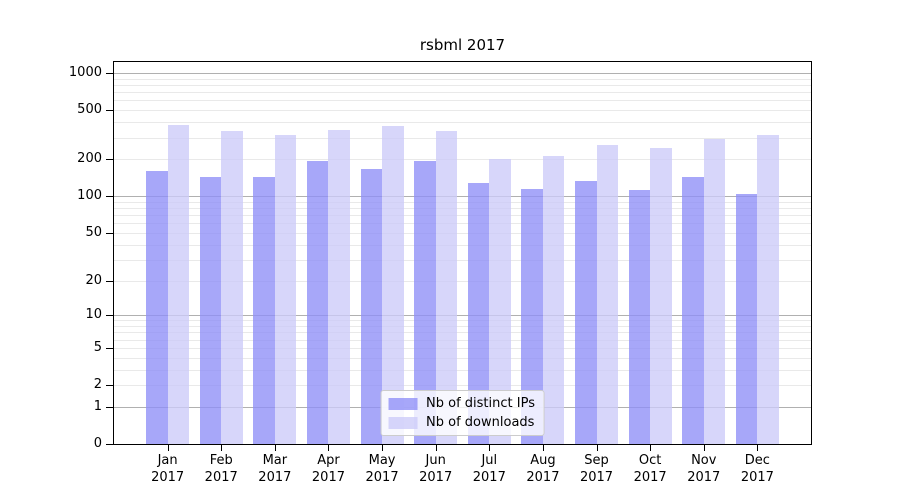  I want to click on x-tick-mark-sep, so click(597, 448).